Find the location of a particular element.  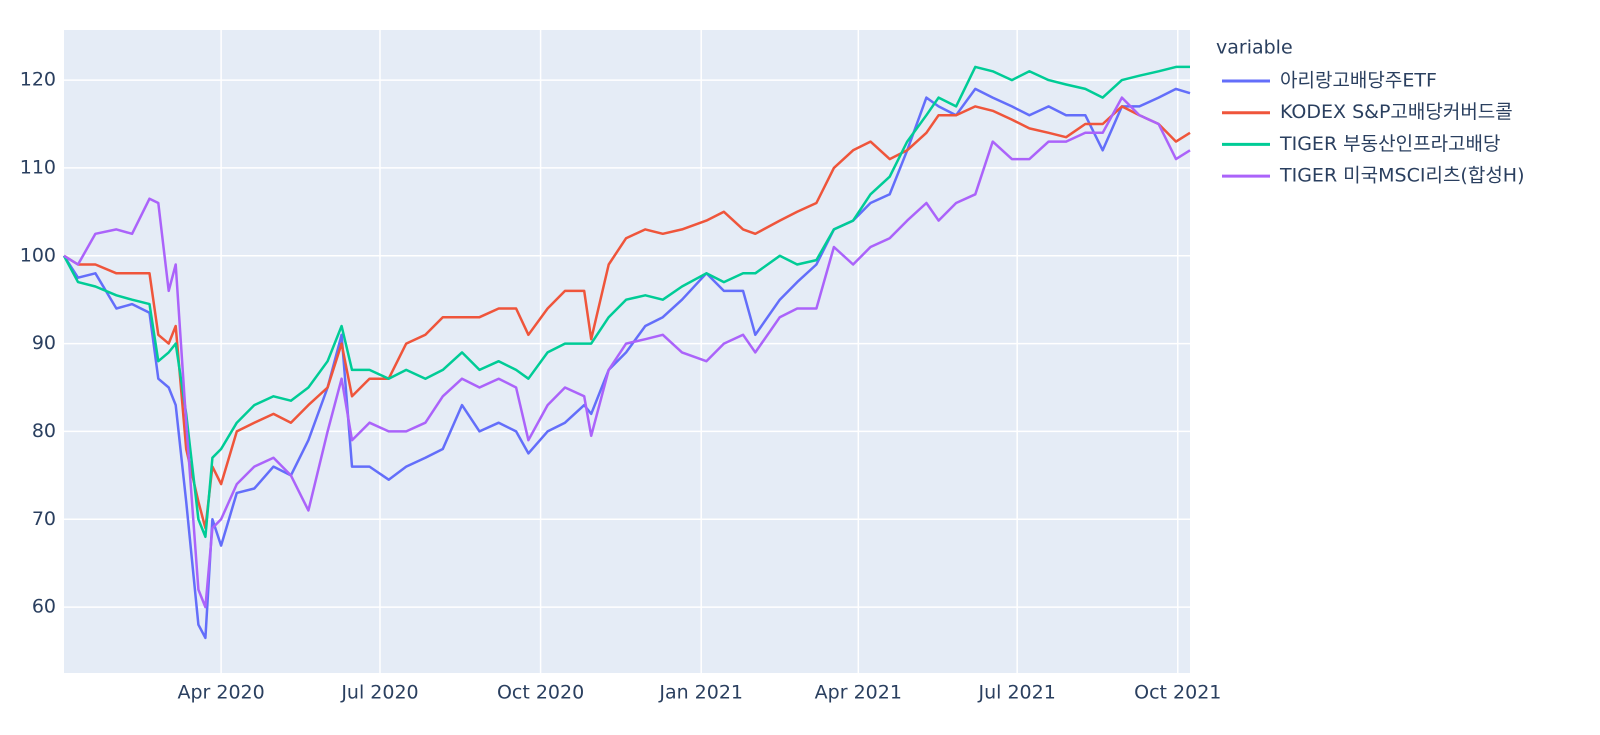

y-tick-label: 70 is located at coordinates (44, 519).